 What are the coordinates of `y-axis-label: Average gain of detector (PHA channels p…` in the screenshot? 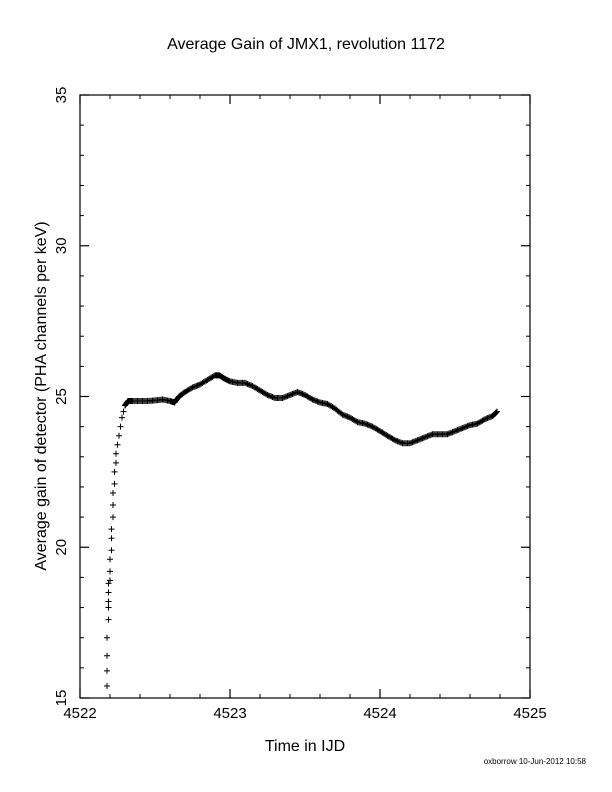 It's located at (41, 396).